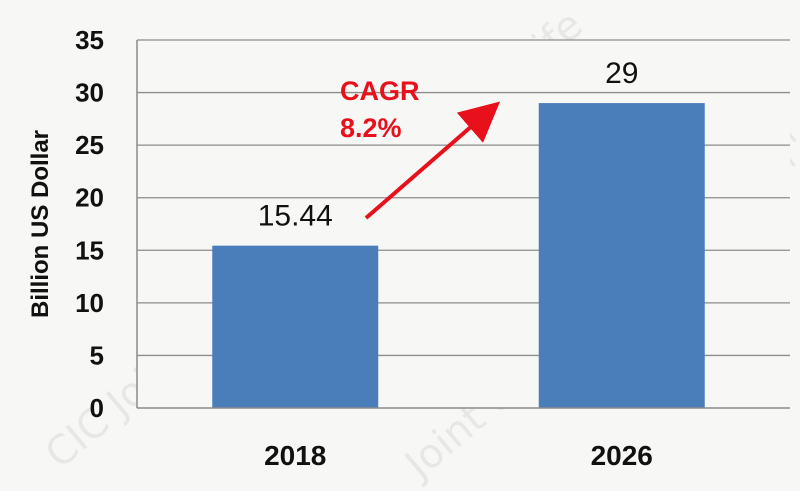 This screenshot has height=491, width=800. I want to click on y-tick-label: 35, so click(89, 40).